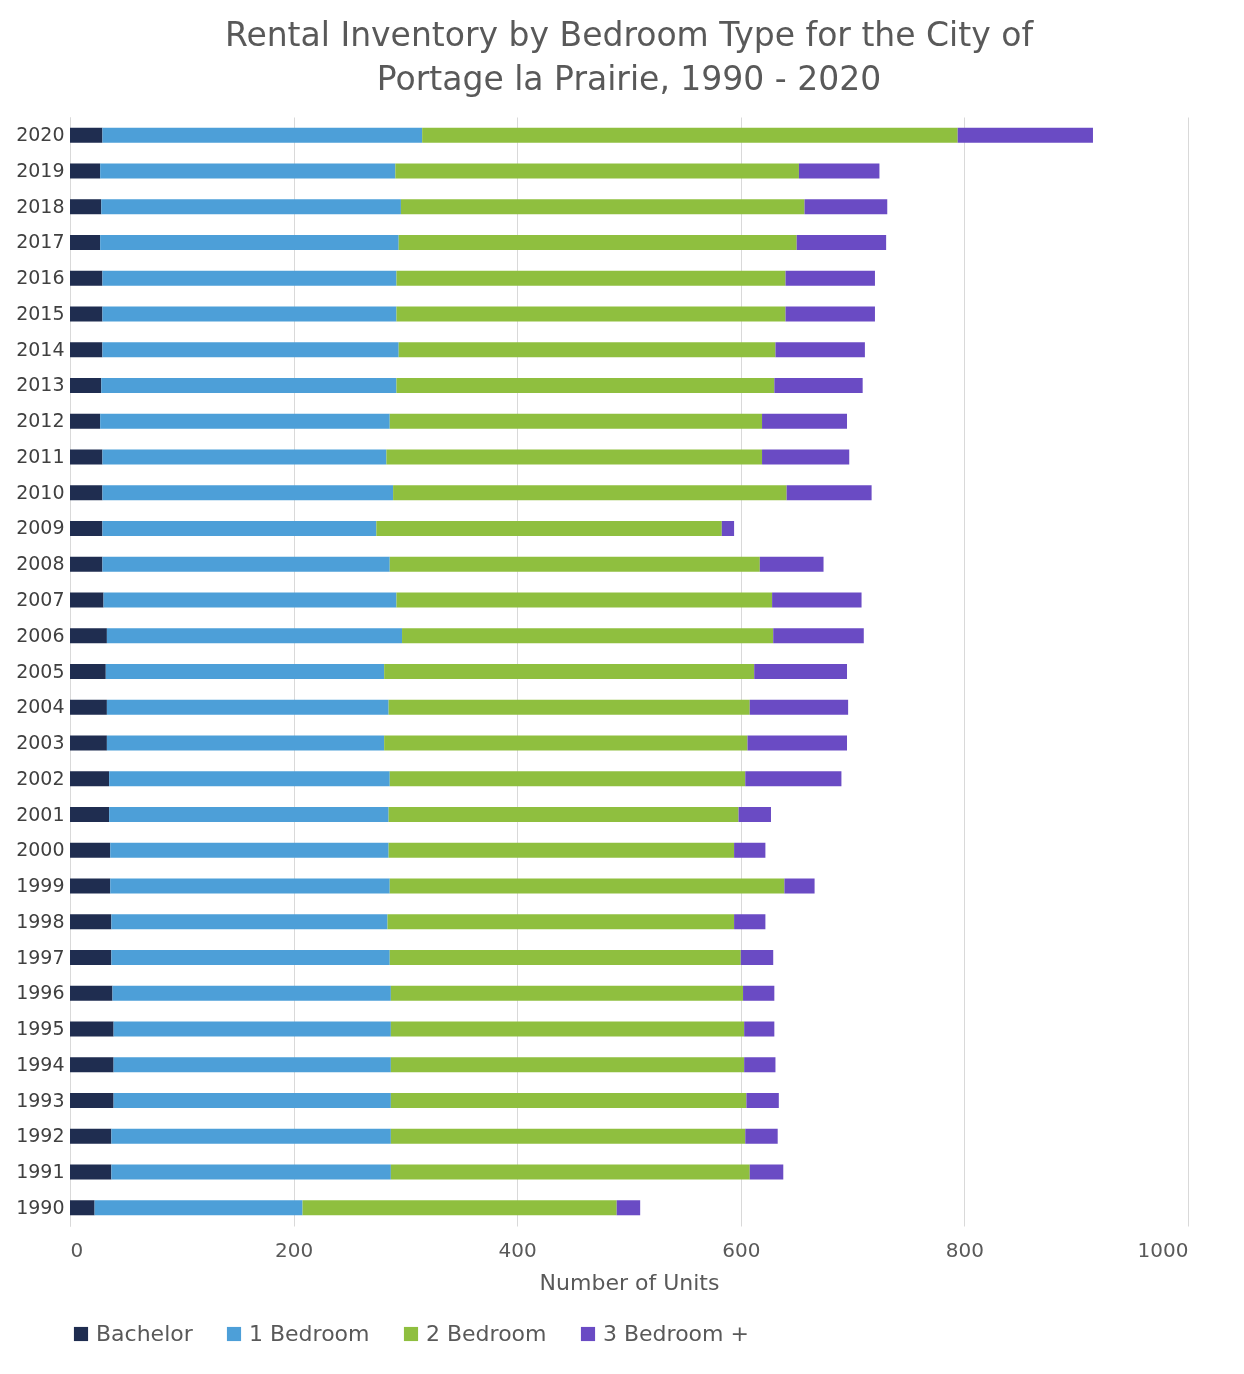  I want to click on y-tick-label: 2012, so click(40, 420).